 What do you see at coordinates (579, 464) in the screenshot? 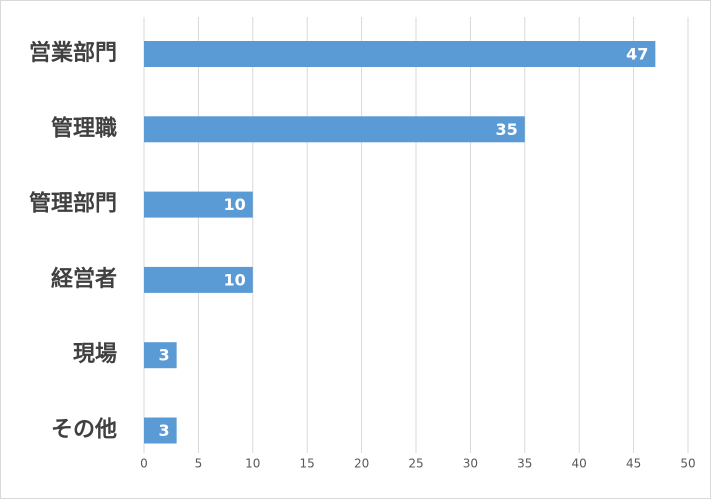
I see `x-tick-label-40: 40` at bounding box center [579, 464].